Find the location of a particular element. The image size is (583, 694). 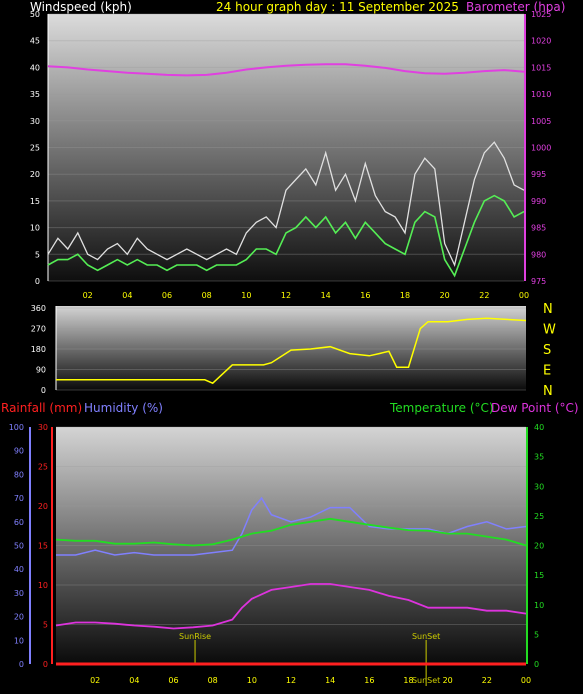

climate-xtick-label: 04 is located at coordinates (134, 680).